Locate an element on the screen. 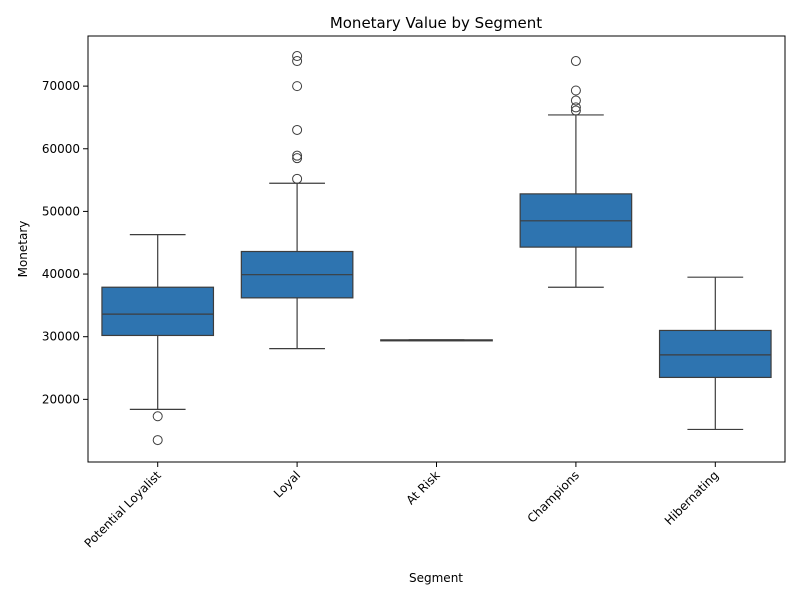  y-tick-label: 60000 is located at coordinates (61, 149).